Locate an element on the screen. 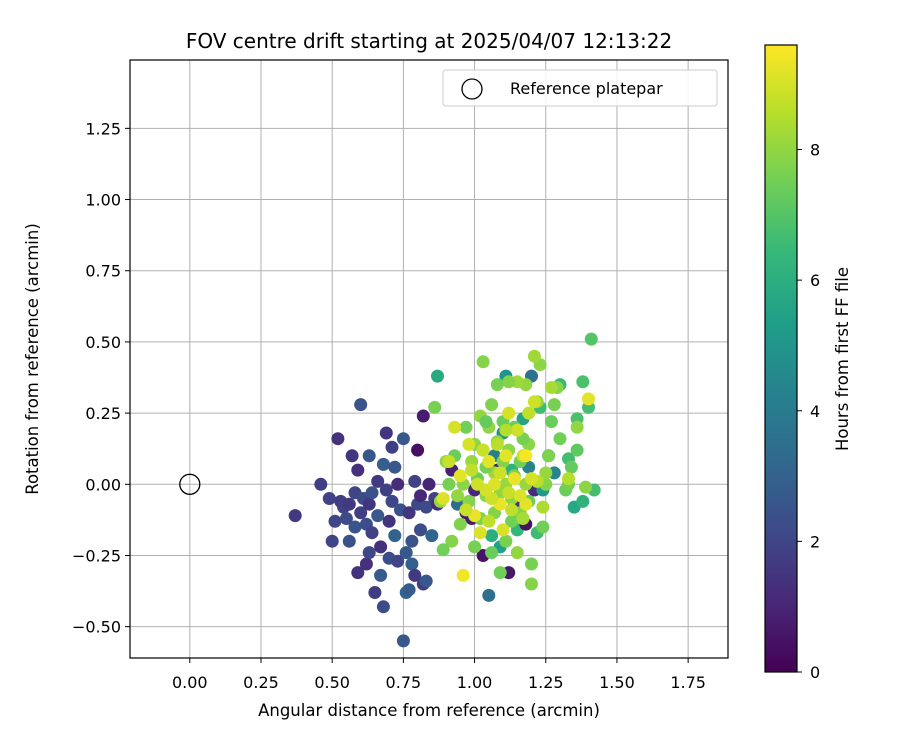  colorbar-ticks: 0 2 4 6 8 is located at coordinates (808, 411).